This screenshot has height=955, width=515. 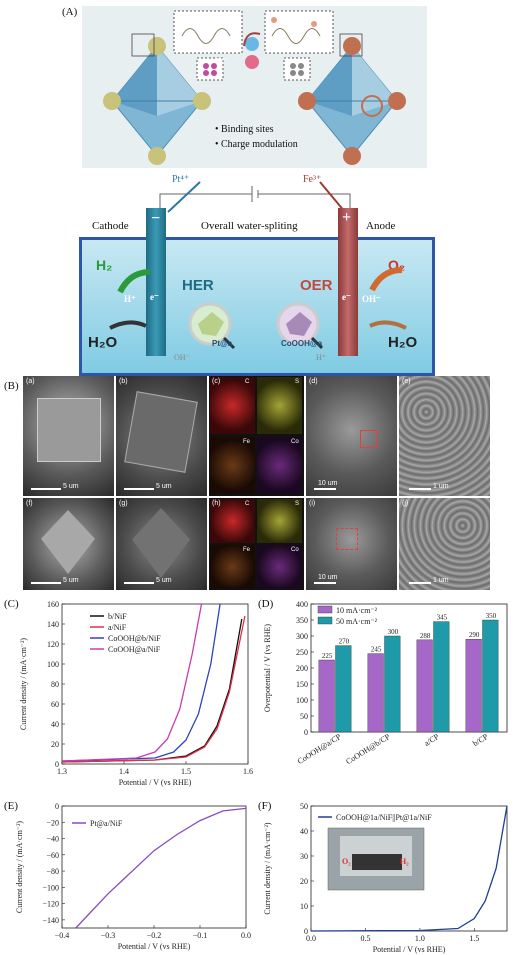 What do you see at coordinates (357, 621) in the screenshot?
I see `legend-label: 50 mA·cm⁻²` at bounding box center [357, 621].